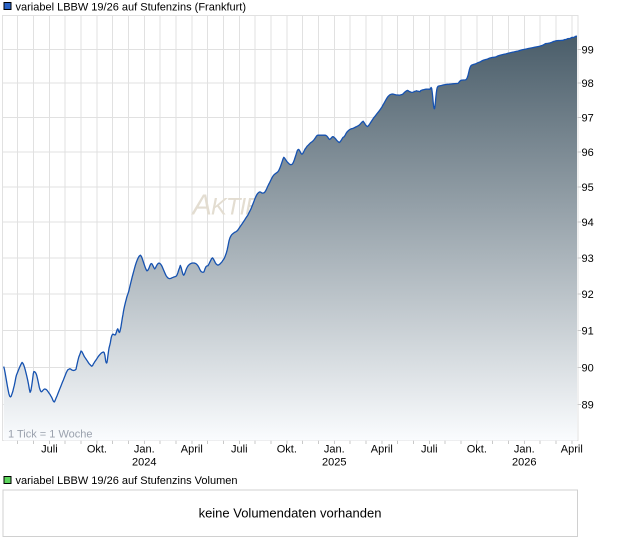  Describe the element at coordinates (588, 118) in the screenshot. I see `svg-text: 97` at that location.